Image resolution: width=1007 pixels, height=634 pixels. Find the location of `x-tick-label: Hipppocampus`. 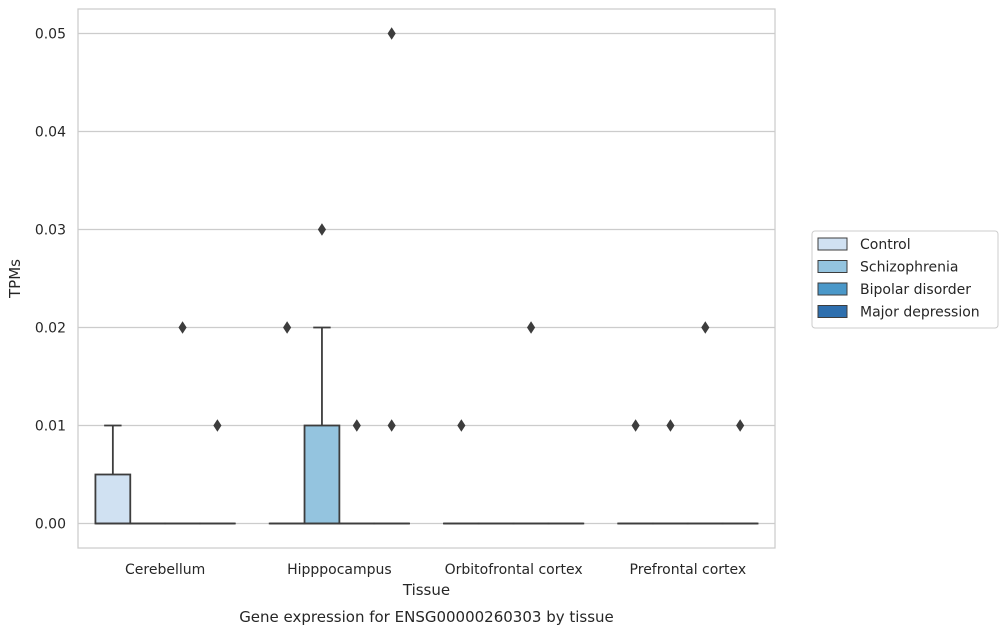

x-tick-label: Hipppocampus is located at coordinates (339, 570).